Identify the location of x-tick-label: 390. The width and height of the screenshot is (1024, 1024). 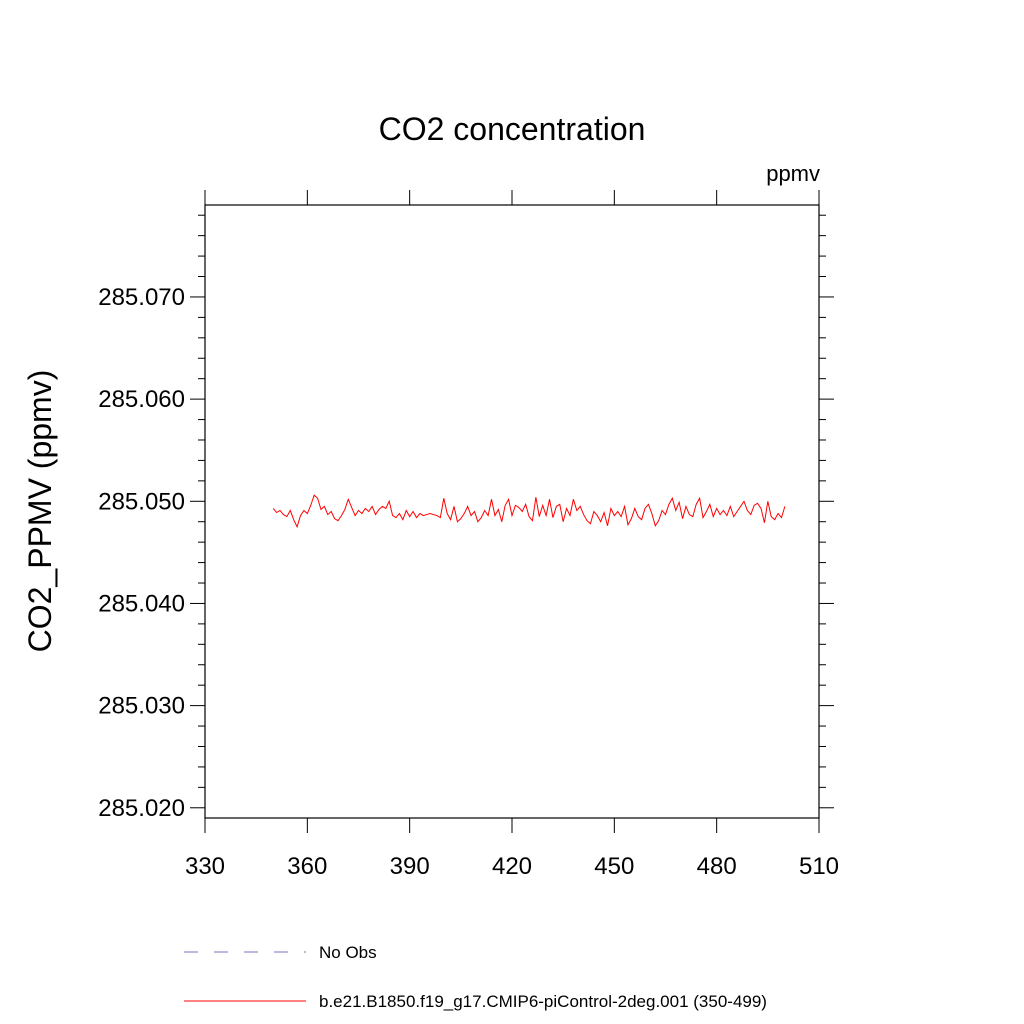
(410, 866).